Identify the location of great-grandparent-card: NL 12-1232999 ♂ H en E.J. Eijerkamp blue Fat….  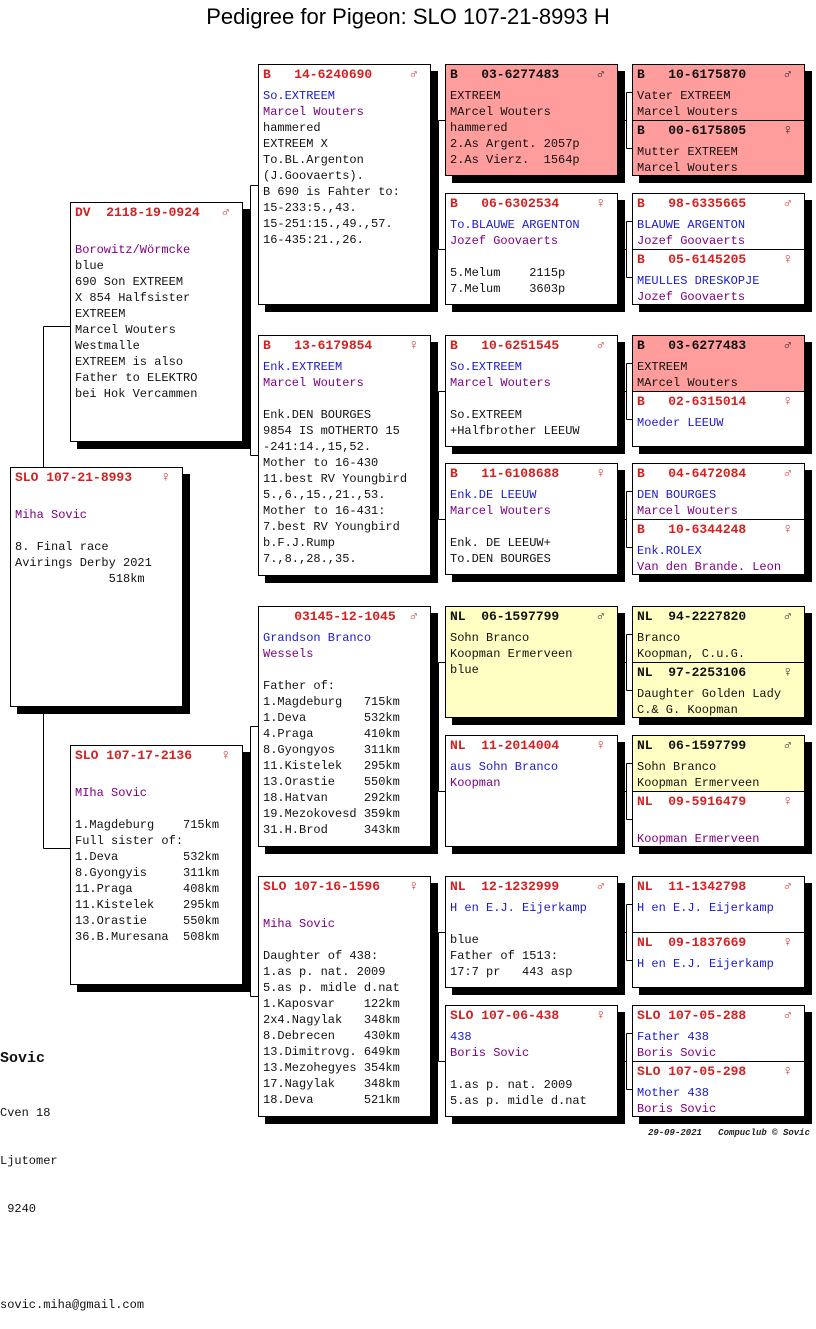
(531, 932).